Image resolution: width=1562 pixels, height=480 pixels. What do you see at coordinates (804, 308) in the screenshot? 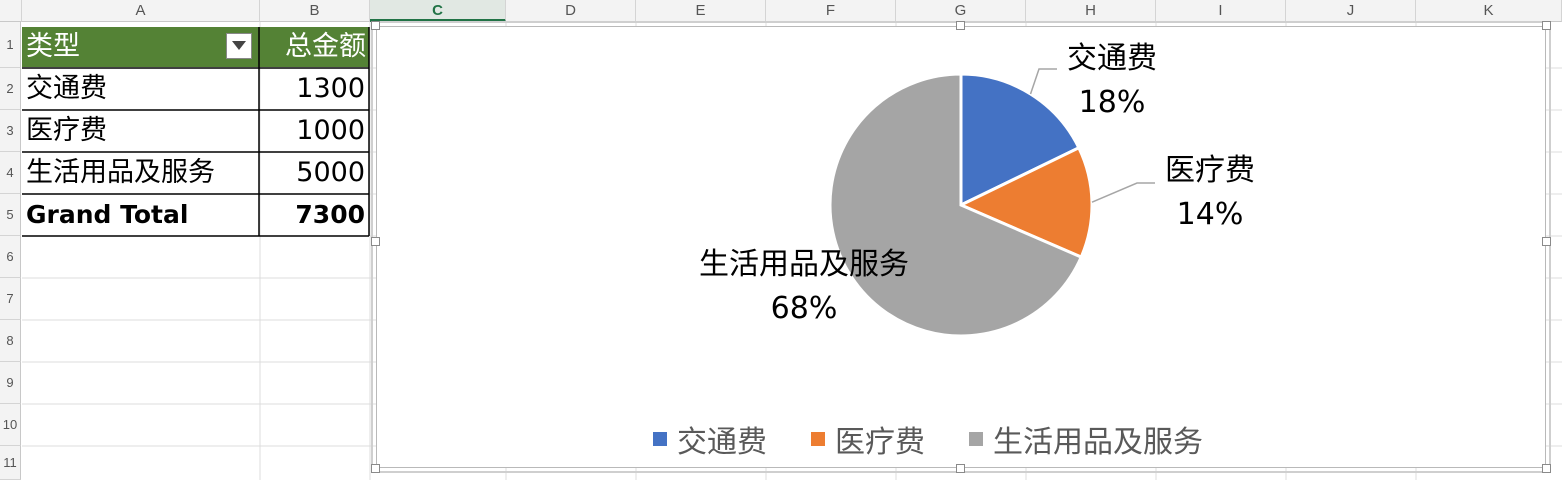
I see `data-label-2-percent: 68%` at bounding box center [804, 308].